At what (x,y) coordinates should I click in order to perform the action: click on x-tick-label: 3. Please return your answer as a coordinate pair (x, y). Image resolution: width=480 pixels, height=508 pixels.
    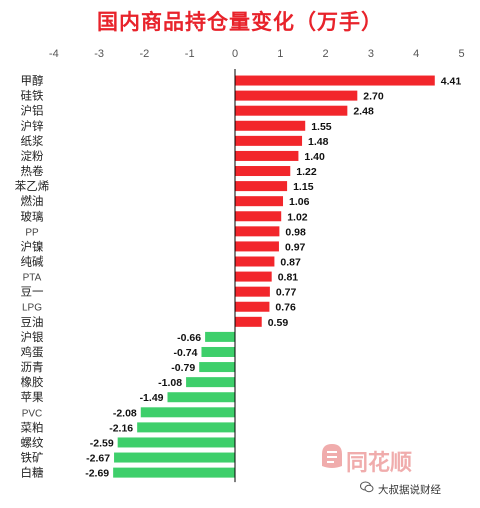
    Looking at the image, I should click on (371, 54).